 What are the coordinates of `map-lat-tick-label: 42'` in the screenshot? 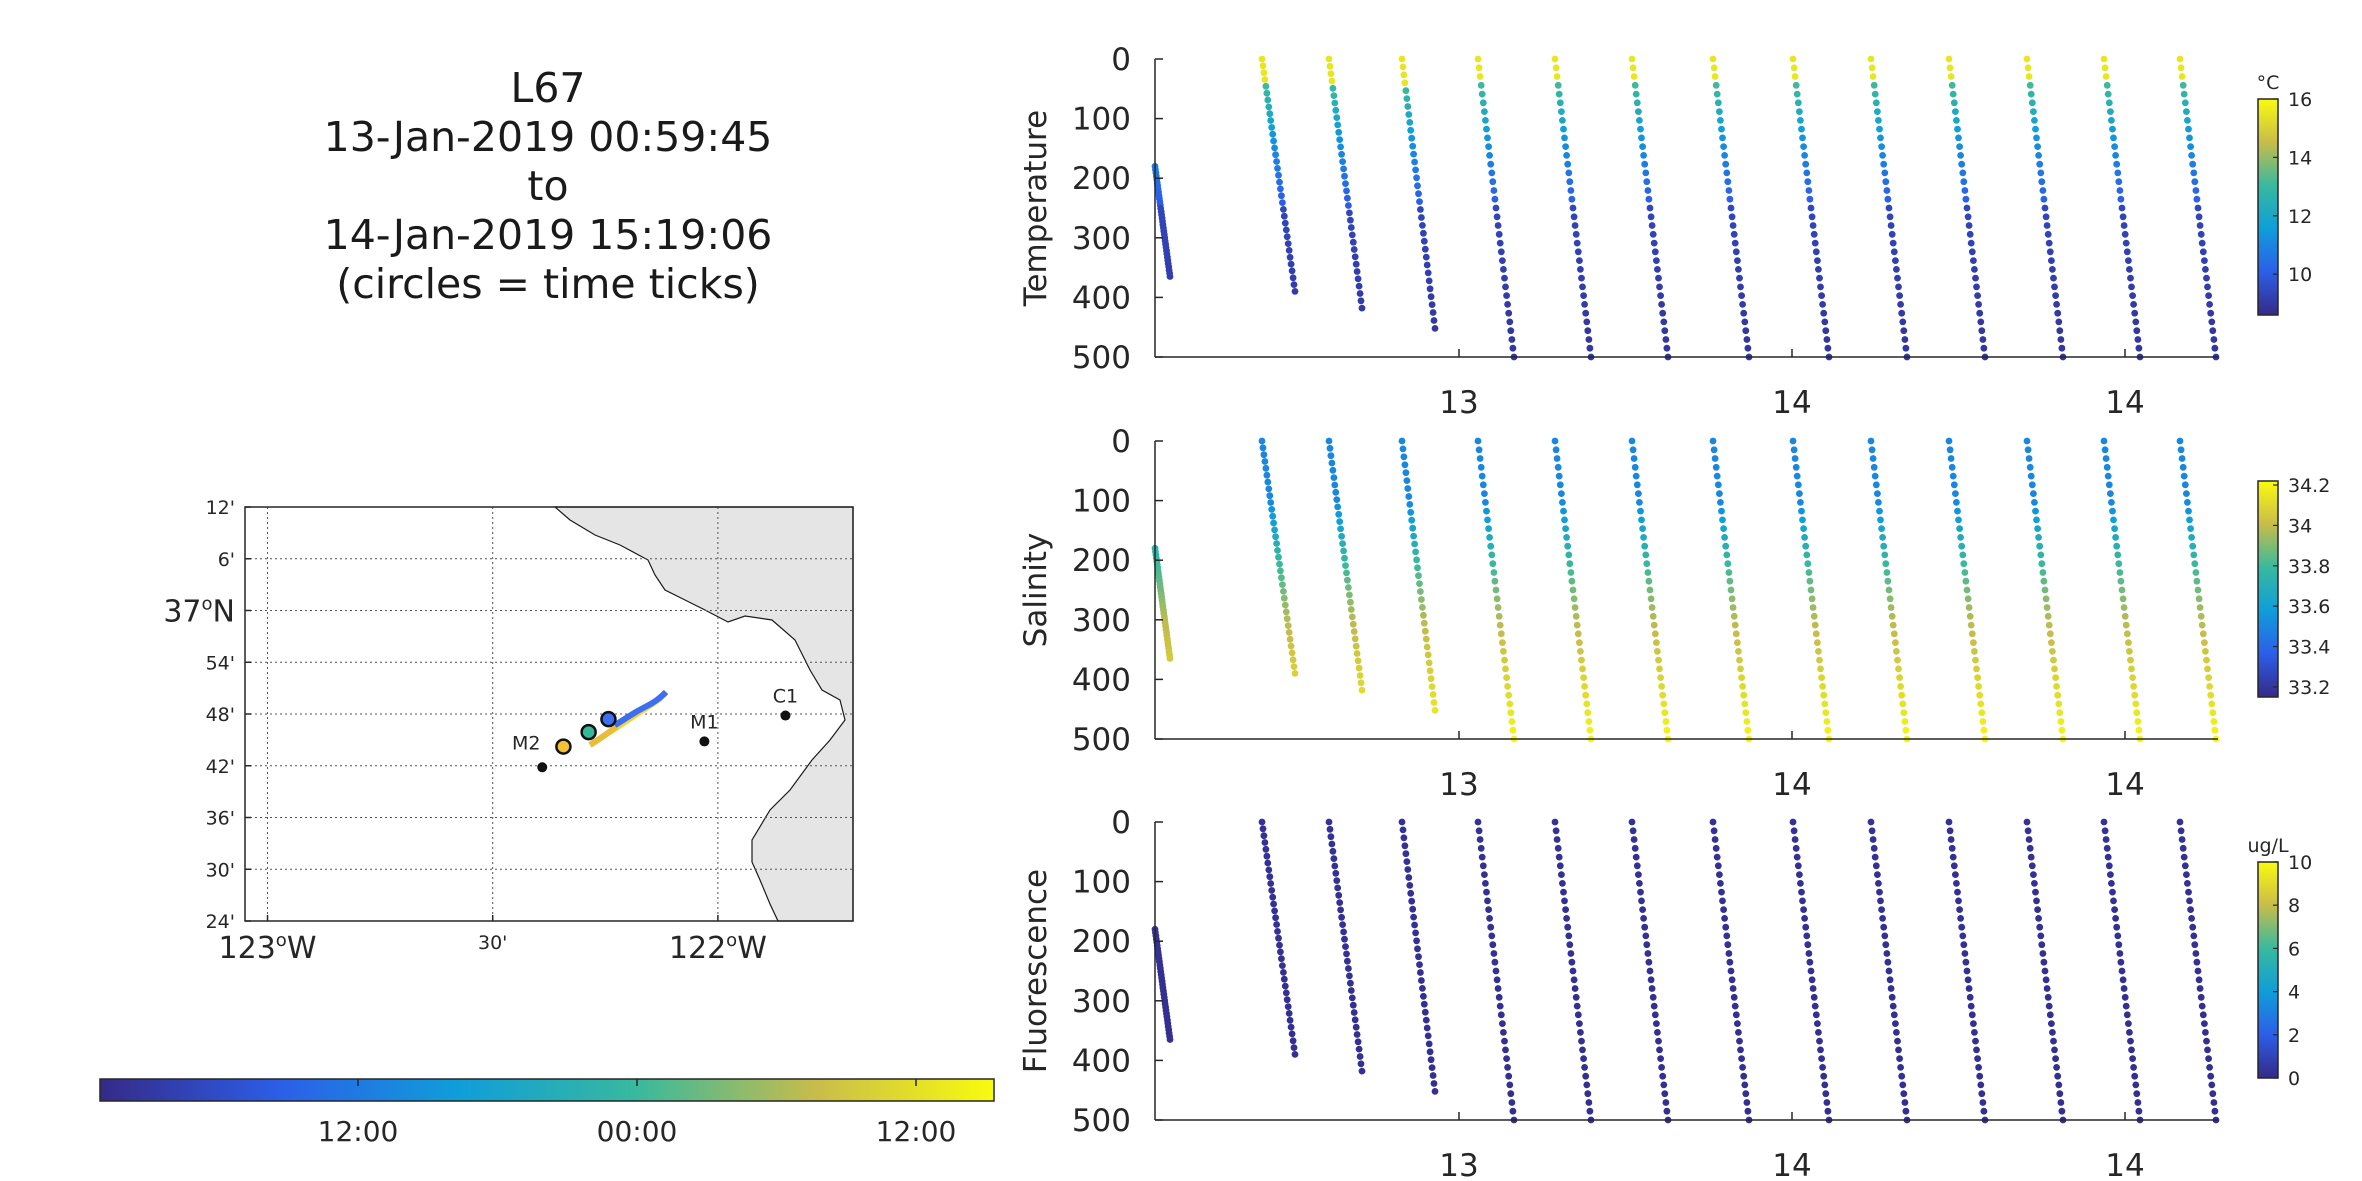 It's located at (220, 767).